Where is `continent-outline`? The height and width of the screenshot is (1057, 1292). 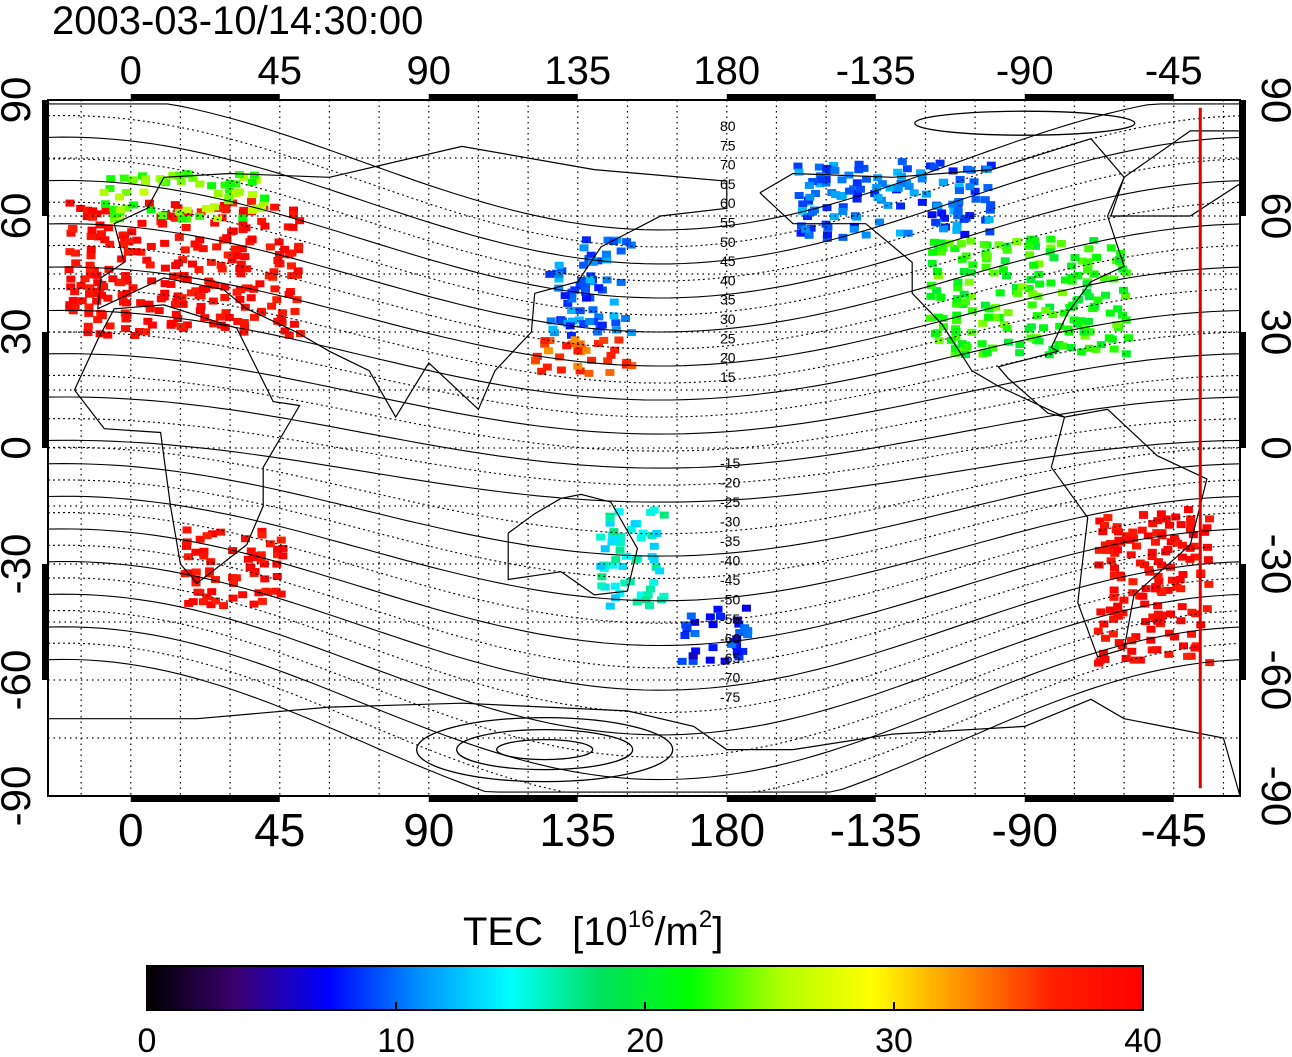 continent-outline is located at coordinates (187, 444).